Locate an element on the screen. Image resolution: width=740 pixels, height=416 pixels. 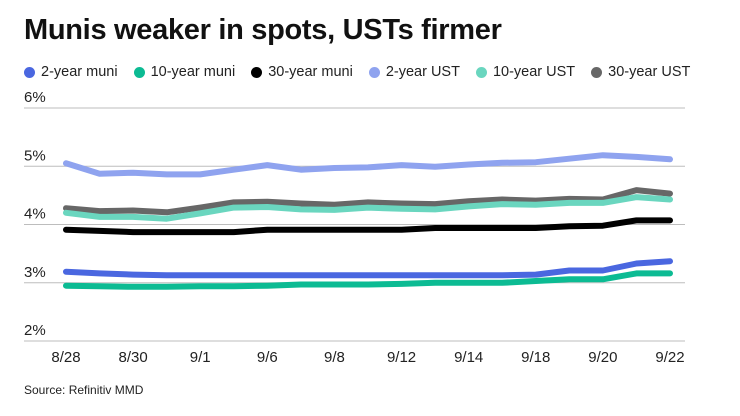
x-tick-label: 9/8 is located at coordinates (334, 357).